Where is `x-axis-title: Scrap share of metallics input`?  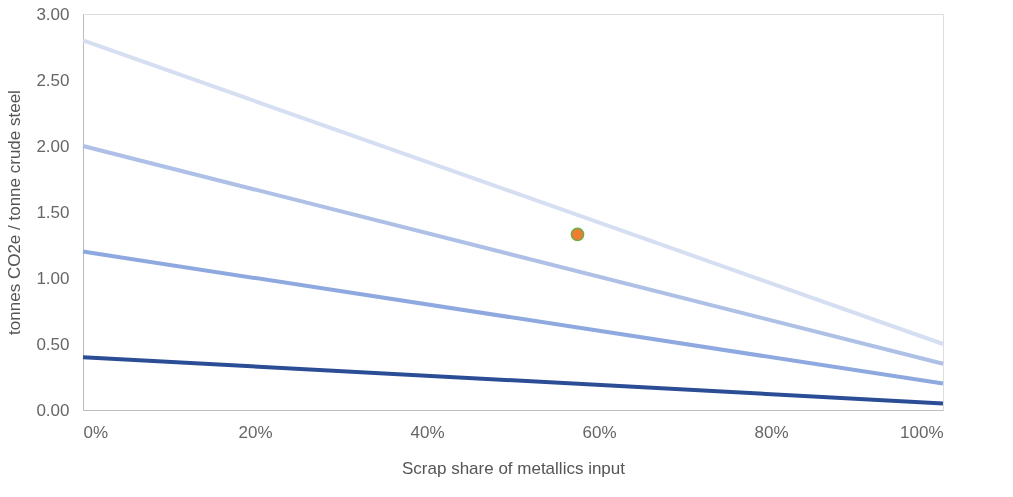 x-axis-title: Scrap share of metallics input is located at coordinates (514, 468).